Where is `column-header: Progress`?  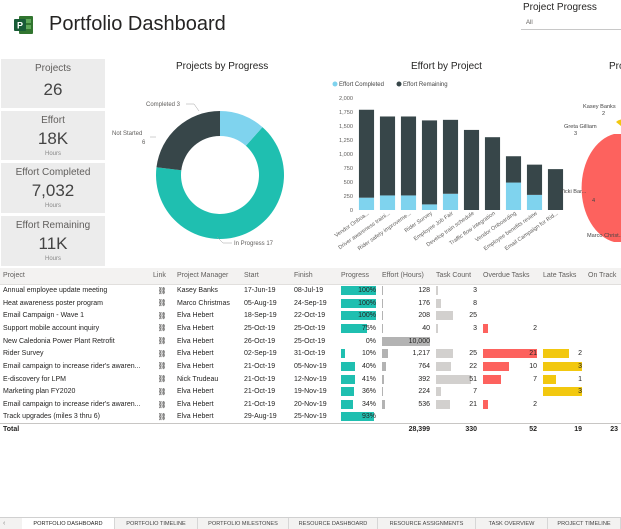 column-header: Progress is located at coordinates (358, 276).